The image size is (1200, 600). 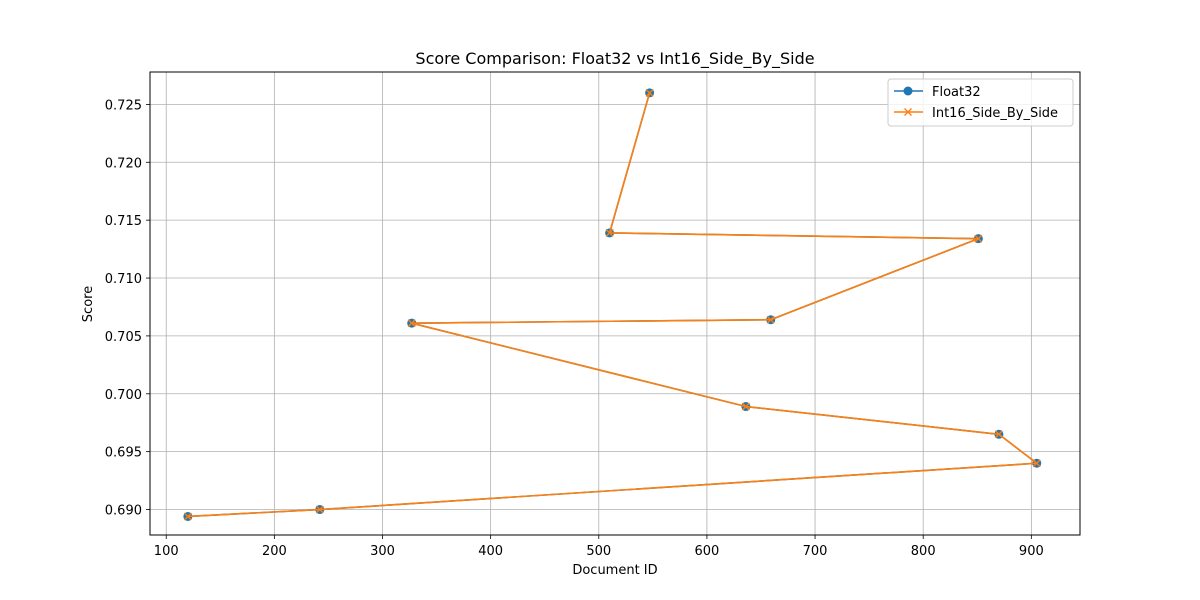 I want to click on x-tick-label: 400, so click(x=490, y=551).